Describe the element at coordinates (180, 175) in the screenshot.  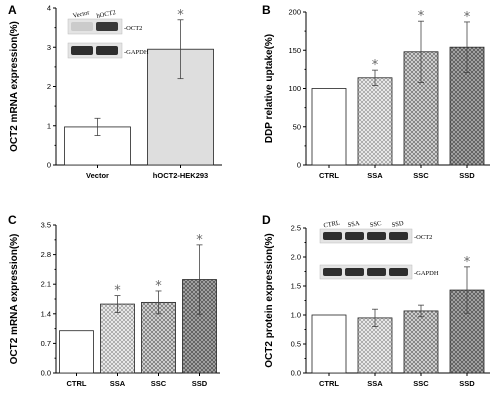
I see `x-tick-label: hOCT2-HEK293` at that location.